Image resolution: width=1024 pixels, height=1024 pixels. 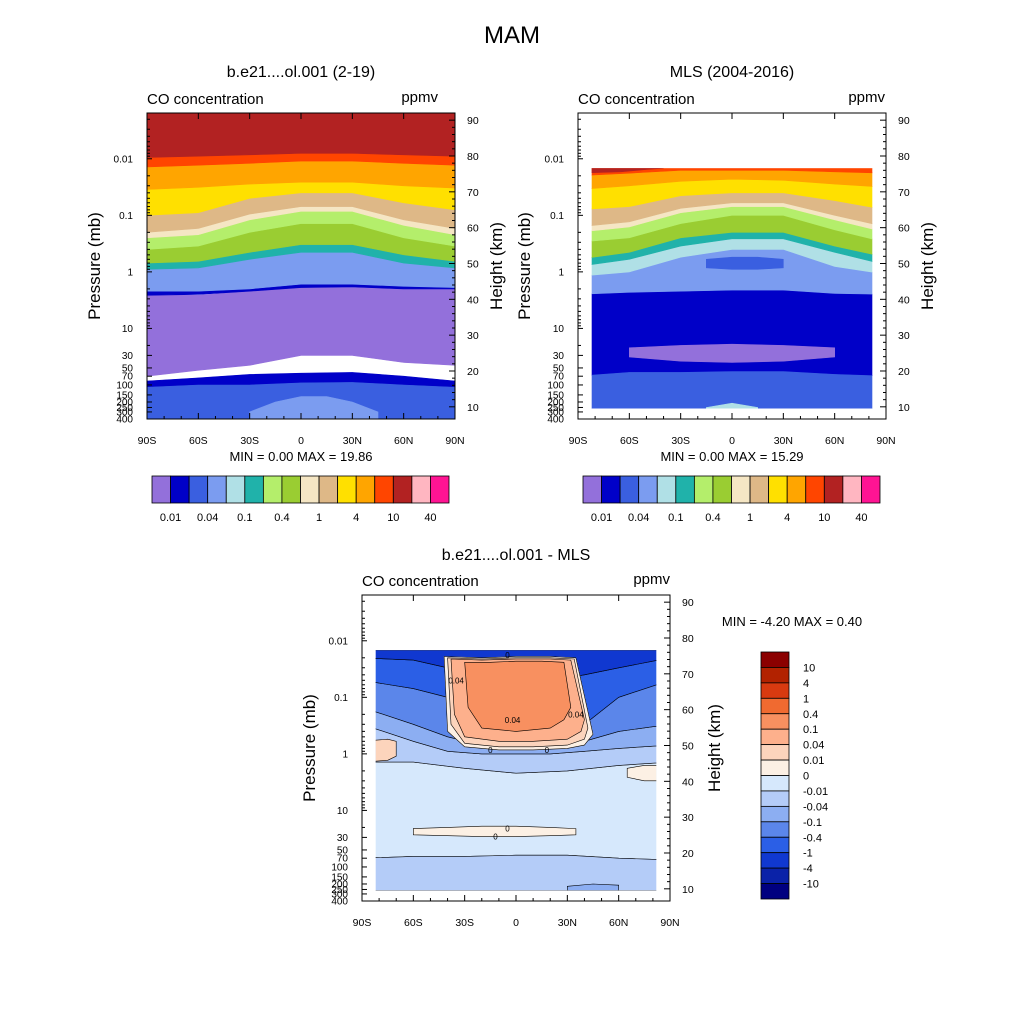 What do you see at coordinates (413, 923) in the screenshot?
I see `x-tick-label: 60S` at bounding box center [413, 923].